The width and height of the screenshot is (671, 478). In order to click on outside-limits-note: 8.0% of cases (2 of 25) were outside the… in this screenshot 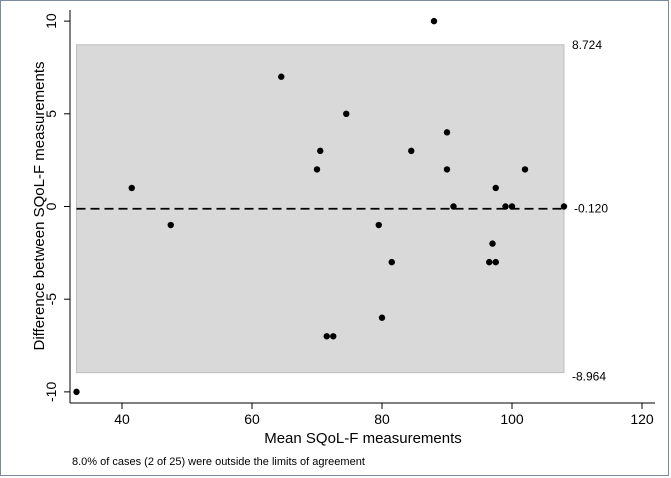, I will do `click(218, 462)`.